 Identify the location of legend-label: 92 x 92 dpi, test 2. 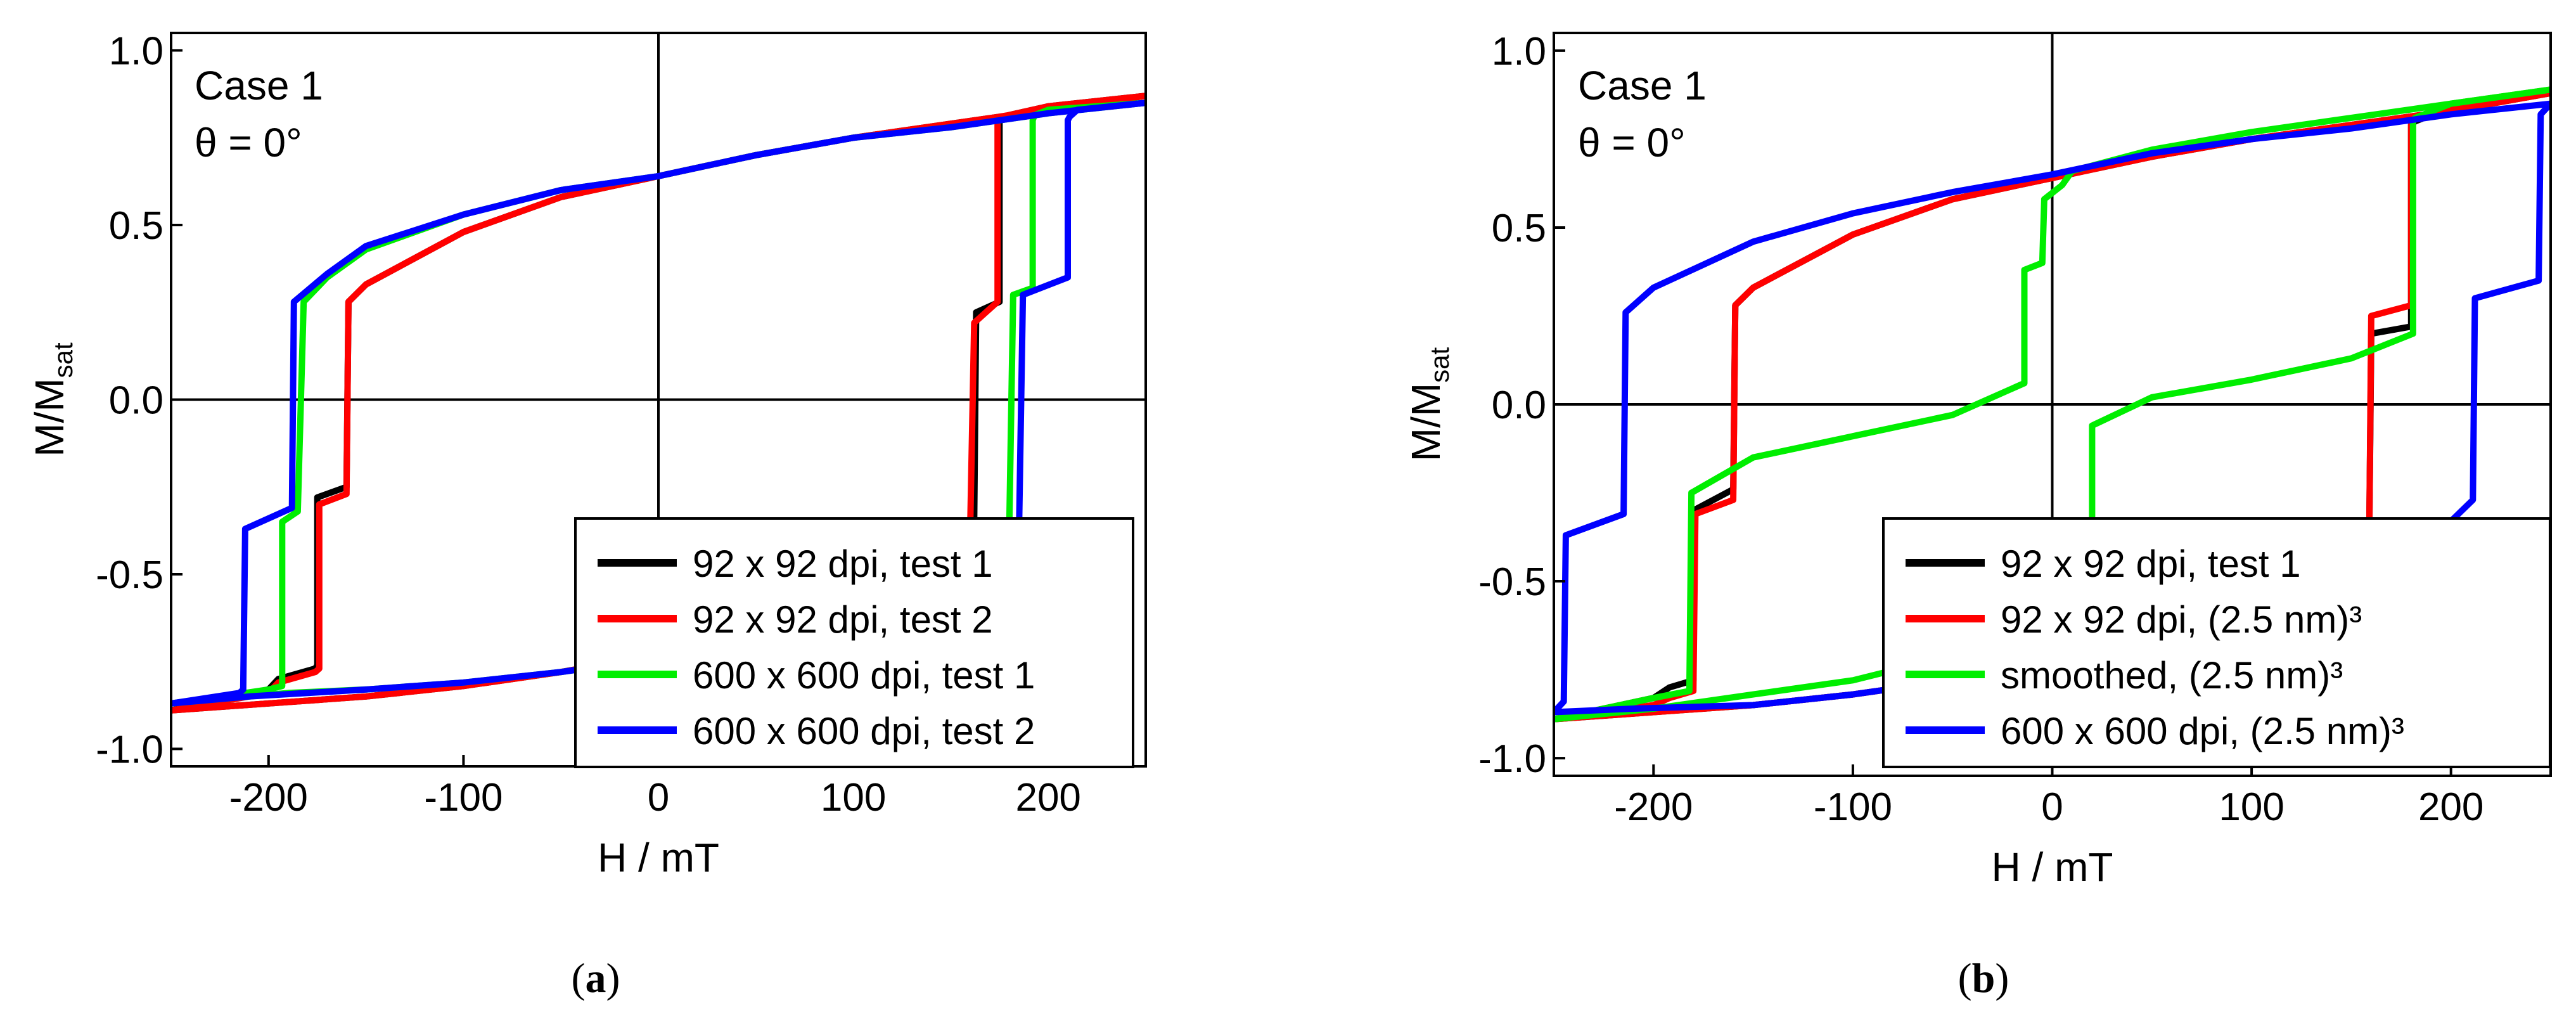
(843, 619).